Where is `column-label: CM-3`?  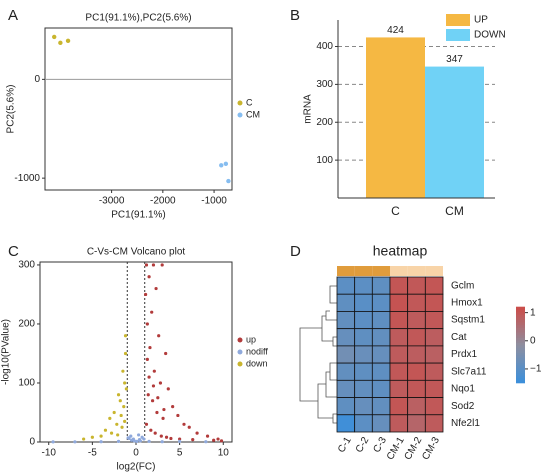 column-label: CM-3 is located at coordinates (431, 448).